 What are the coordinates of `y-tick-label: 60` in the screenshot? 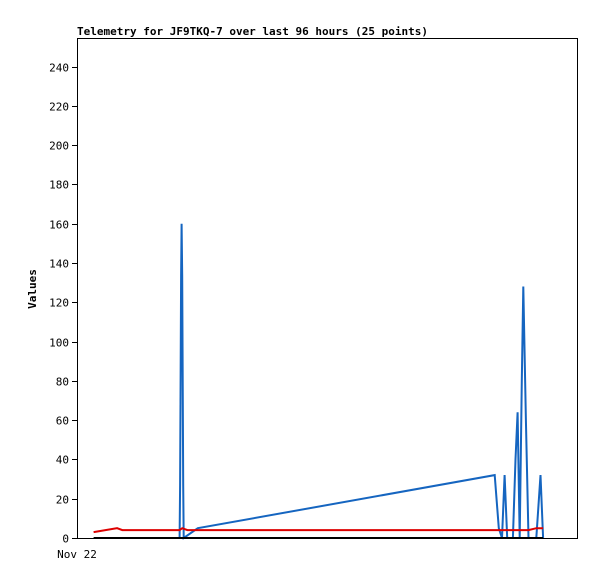 It's located at (62, 421).